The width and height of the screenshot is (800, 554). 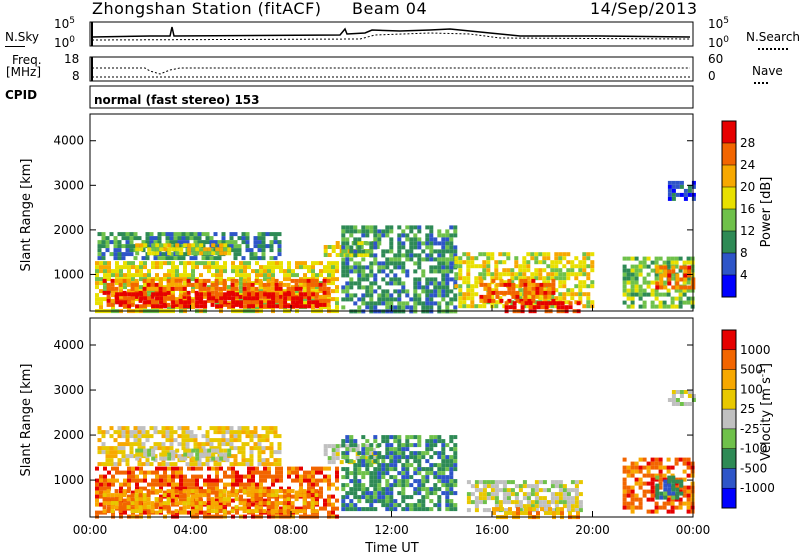 I want to click on y-tick-label: 1000, so click(x=68, y=274).